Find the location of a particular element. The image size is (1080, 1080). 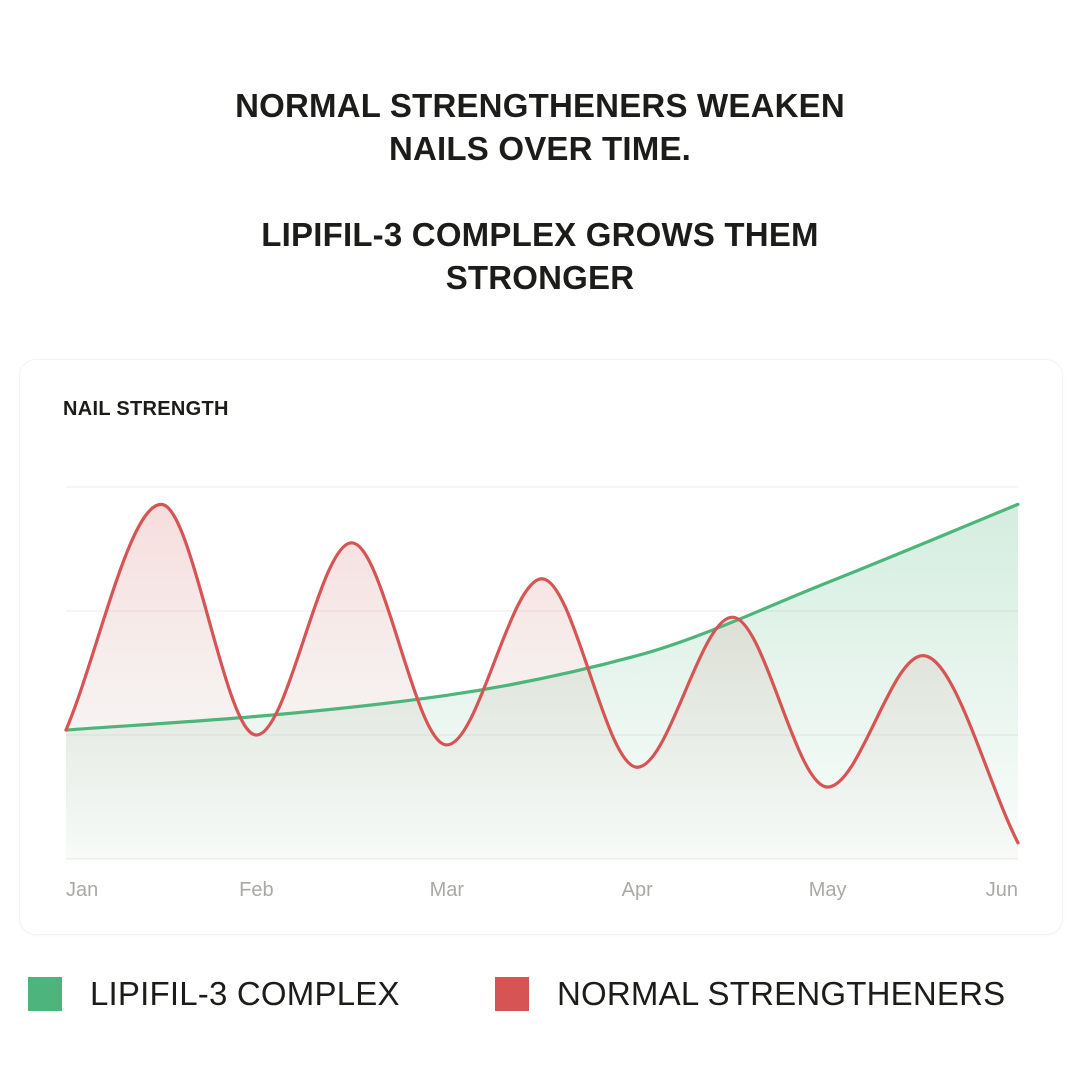

chart-legend: LIPIFIL-3 COMPLEX NORMAL STRENGTHENERS is located at coordinates (540, 994).